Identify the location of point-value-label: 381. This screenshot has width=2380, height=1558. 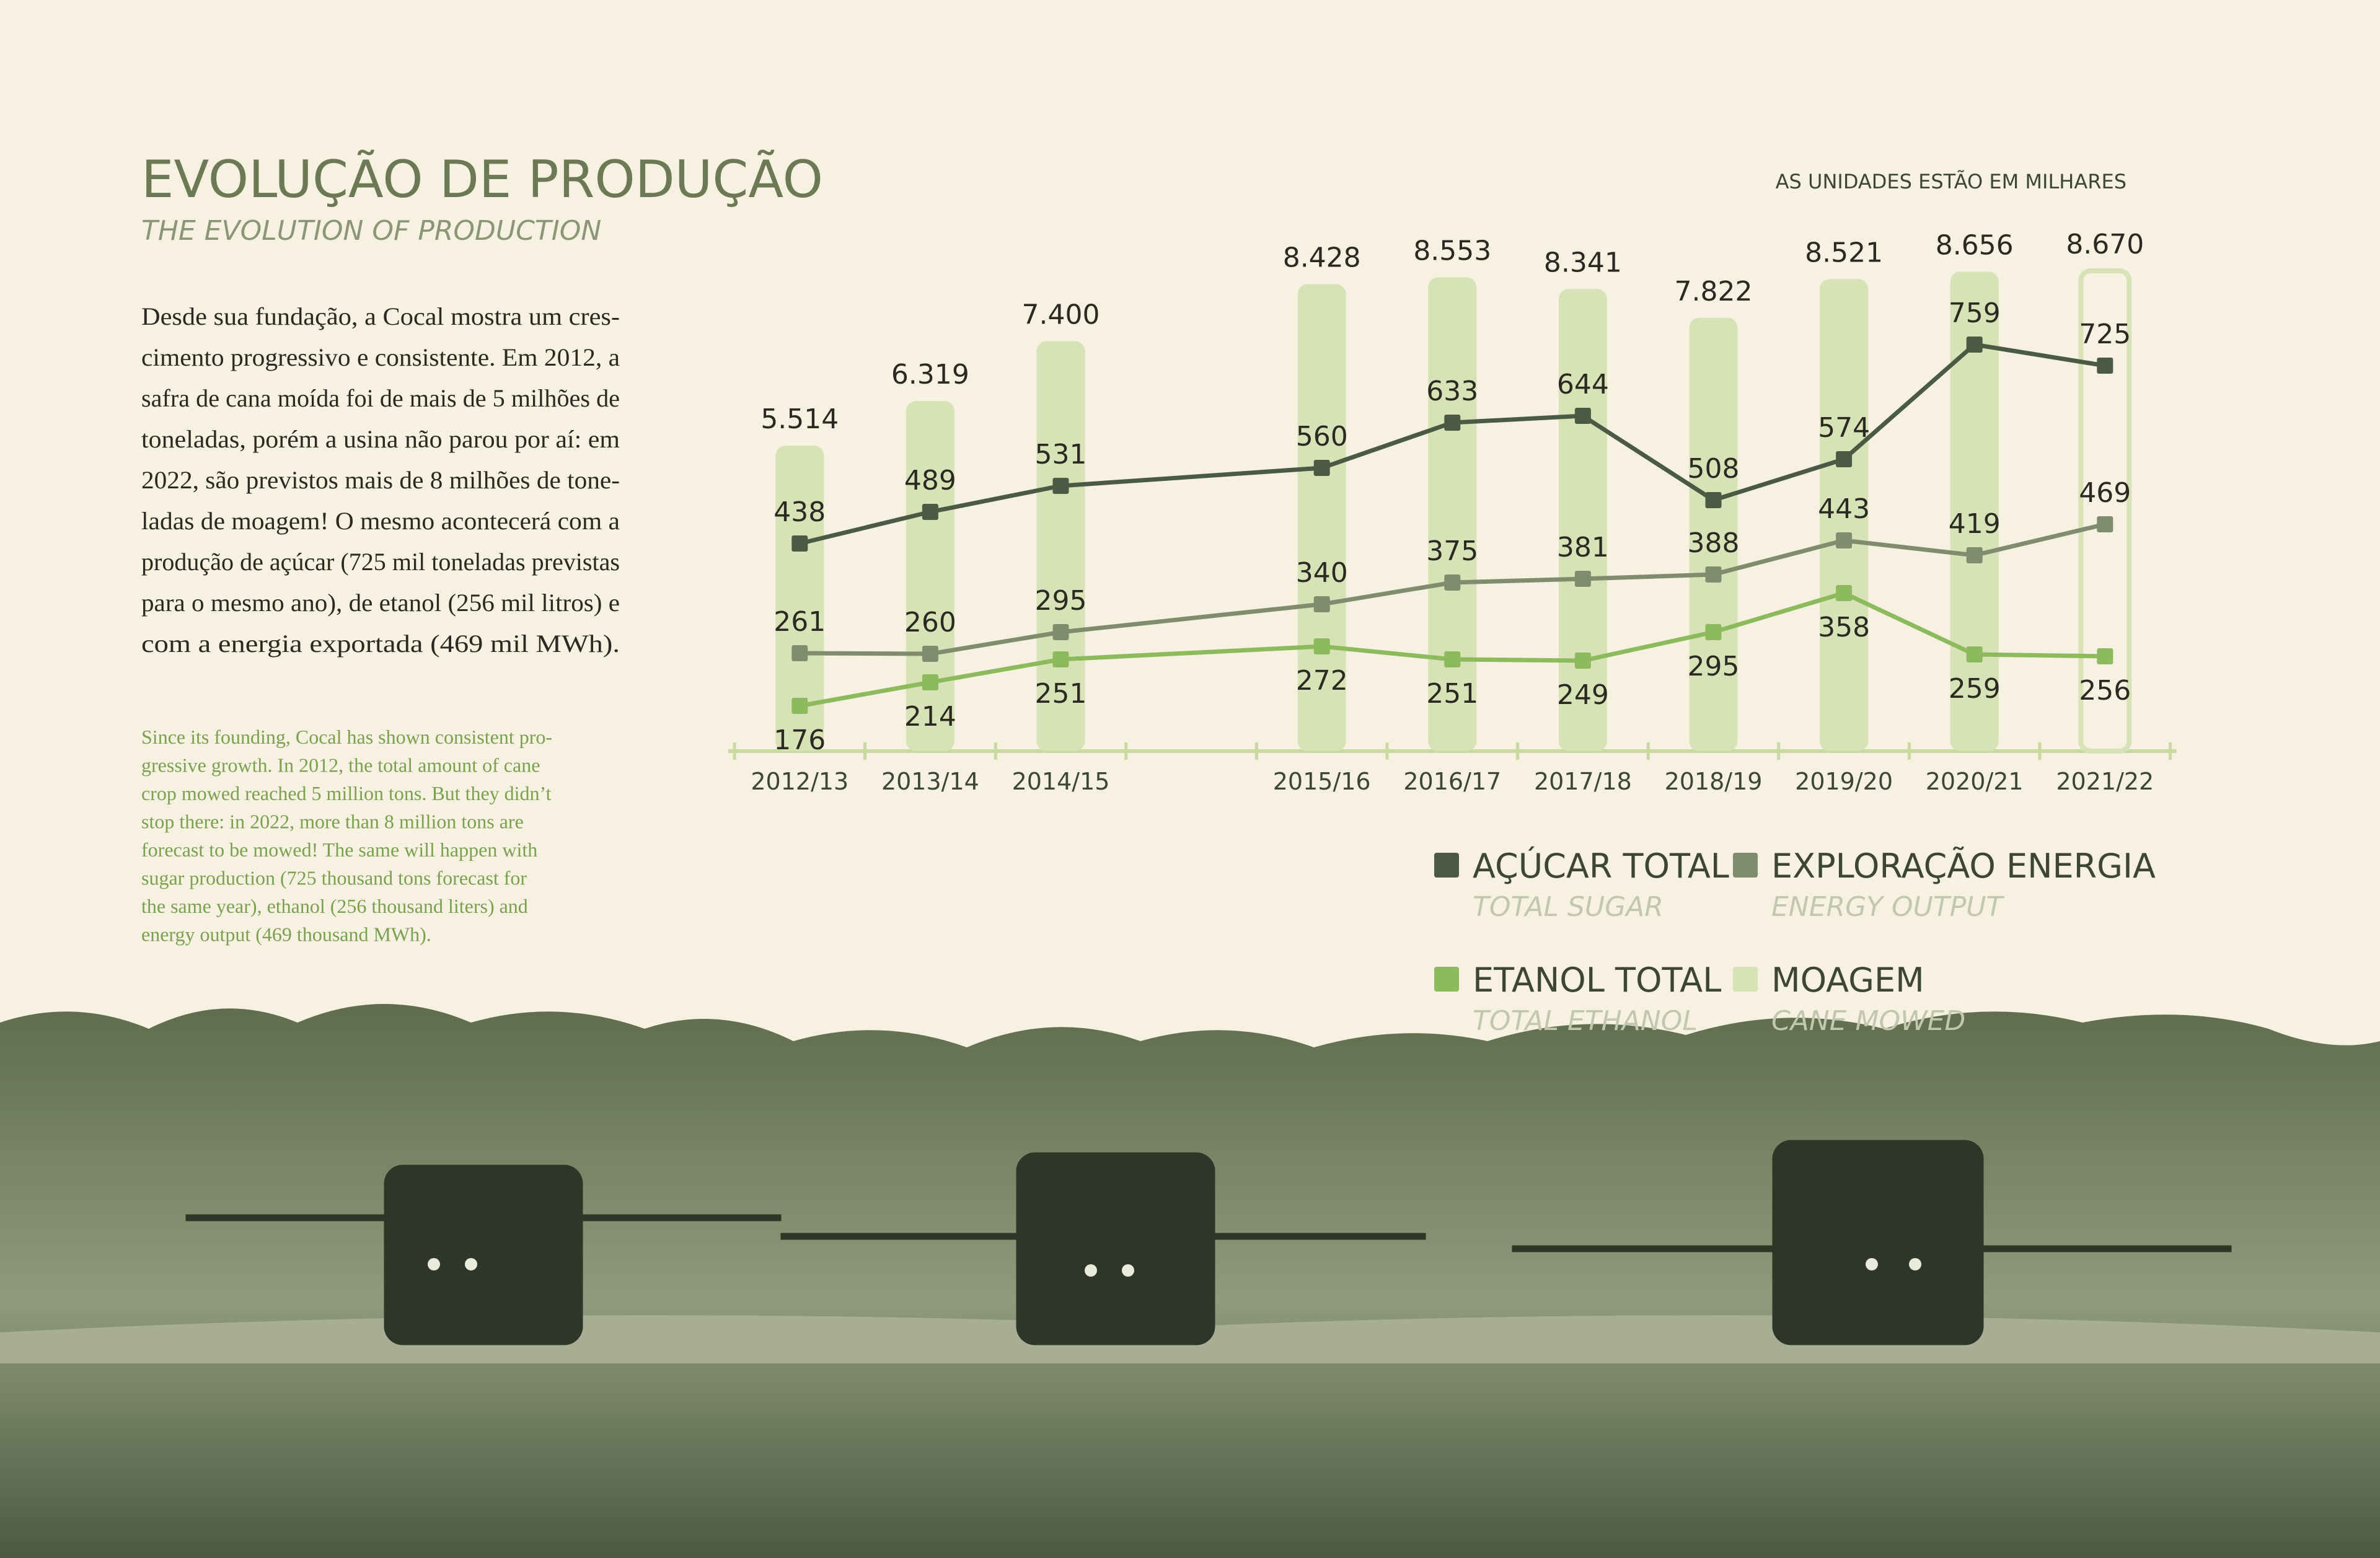
(1583, 547).